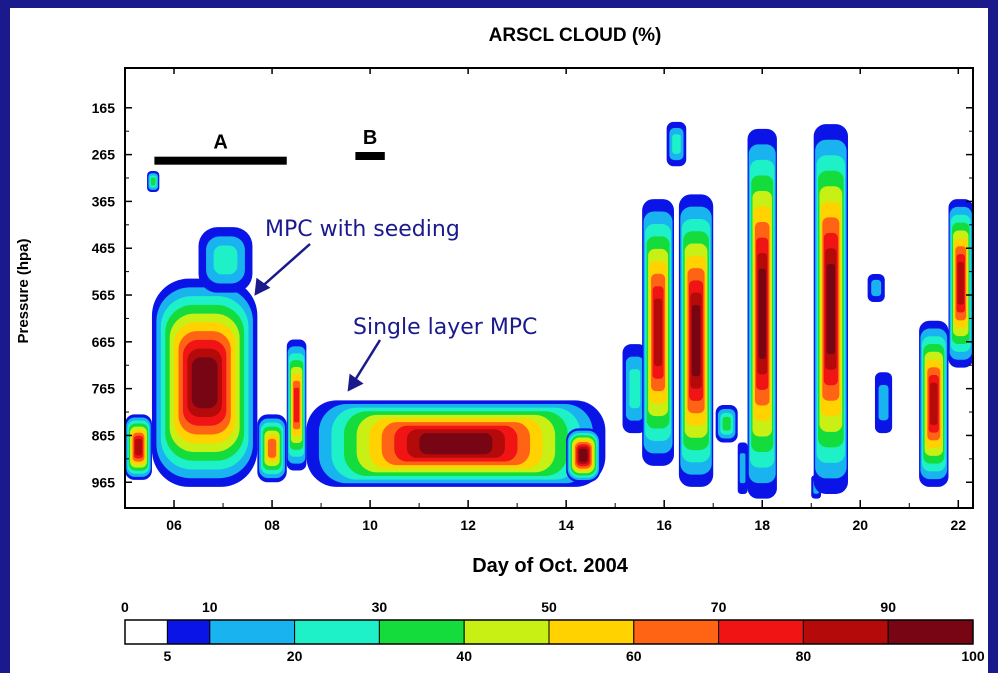  I want to click on colorbar-bottom-label: 60, so click(634, 656).